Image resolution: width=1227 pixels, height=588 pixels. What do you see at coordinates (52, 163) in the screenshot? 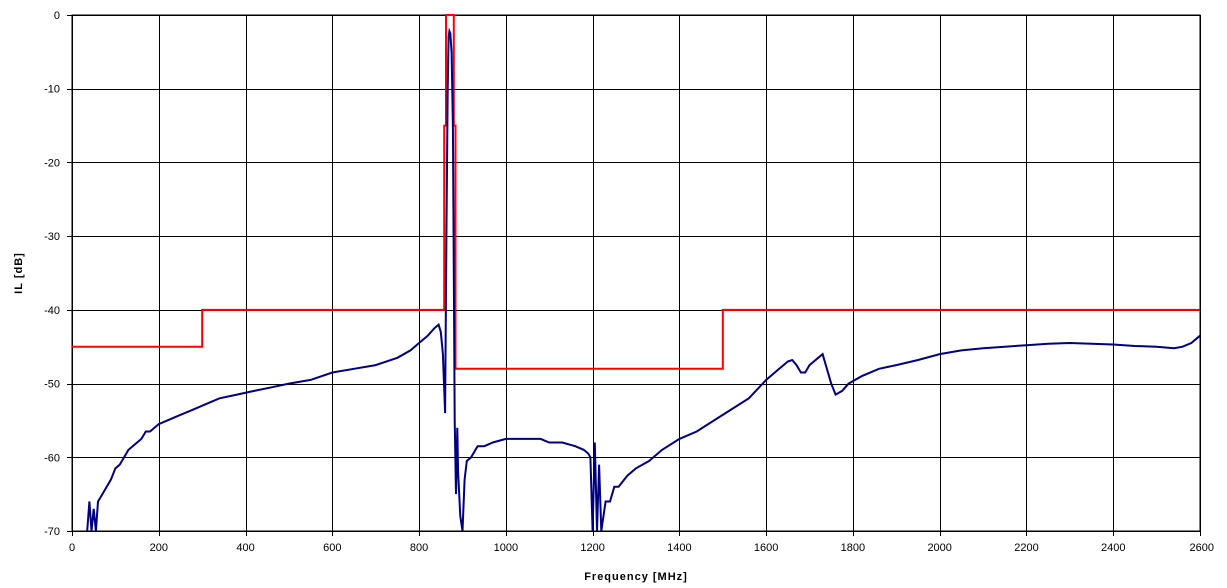
I see `y-tick-label: -20` at bounding box center [52, 163].